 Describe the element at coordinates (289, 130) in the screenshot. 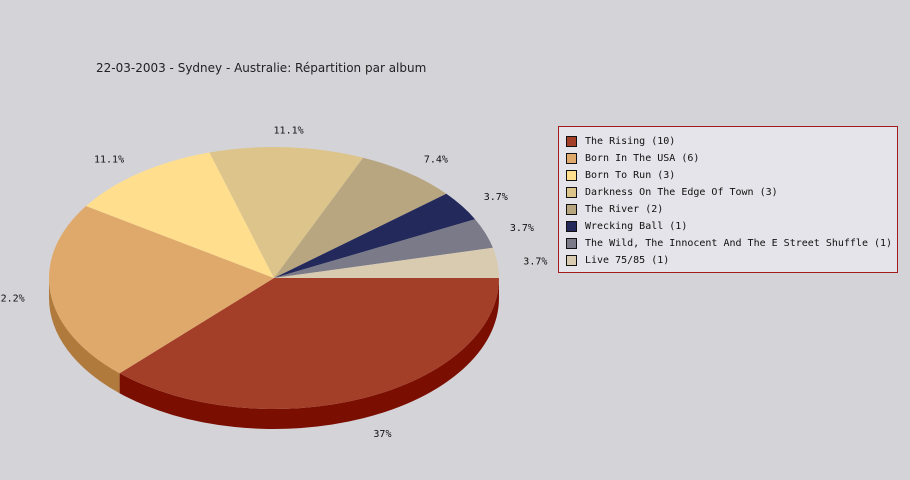

I see `slice-darkness-on-the-edge-of-town-3-percent-label: 11.1%` at that location.